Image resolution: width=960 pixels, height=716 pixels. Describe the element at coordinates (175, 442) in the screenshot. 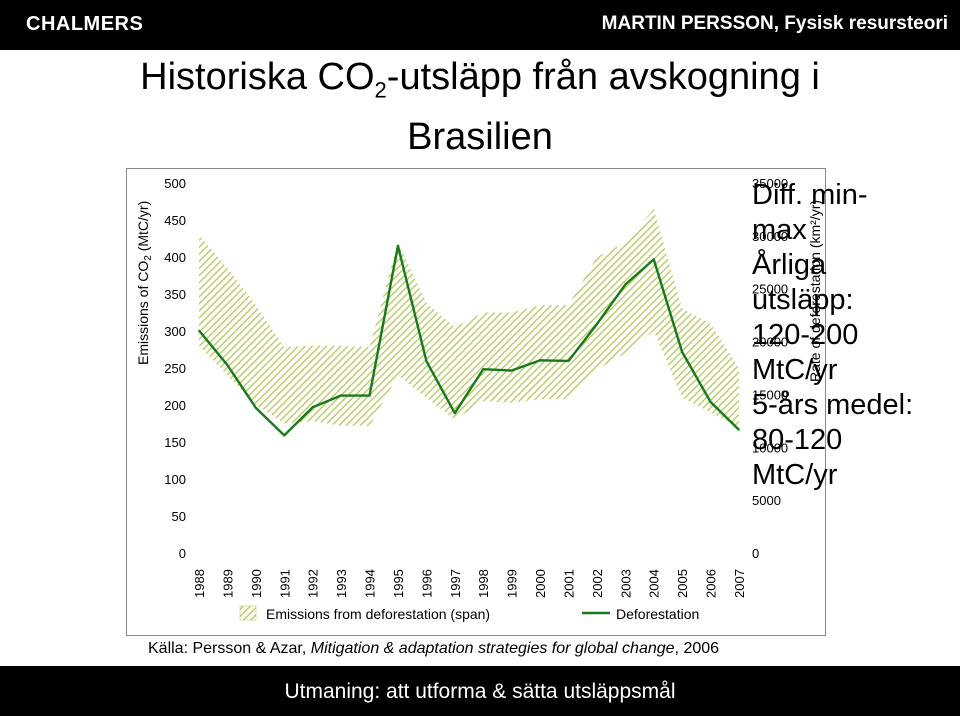

I see `y-tick-left: 150` at that location.